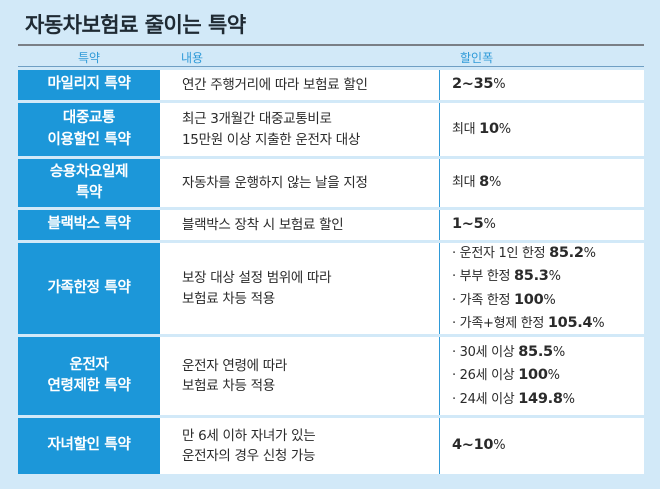 This screenshot has height=489, width=660. What do you see at coordinates (531, 276) in the screenshot?
I see `discount-value: 85.3` at bounding box center [531, 276].